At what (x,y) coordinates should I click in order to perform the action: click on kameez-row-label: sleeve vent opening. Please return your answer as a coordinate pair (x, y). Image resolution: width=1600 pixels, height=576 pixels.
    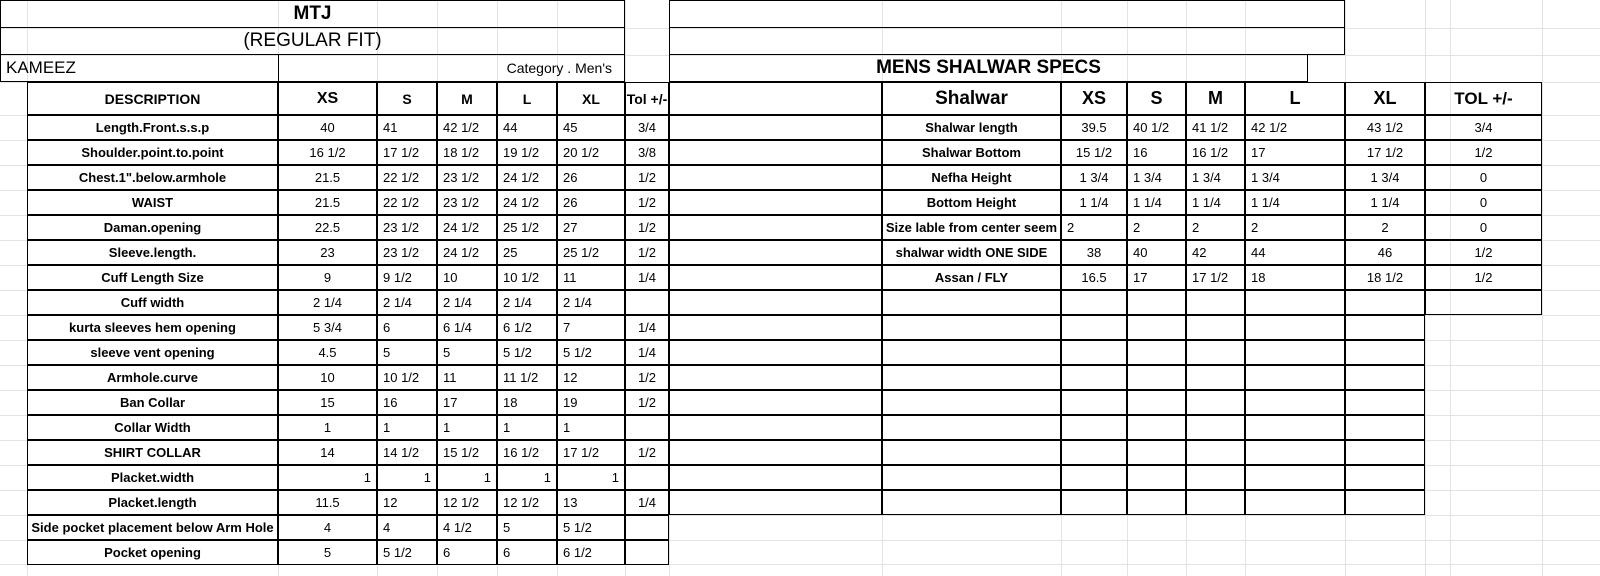
    Looking at the image, I should click on (152, 352).